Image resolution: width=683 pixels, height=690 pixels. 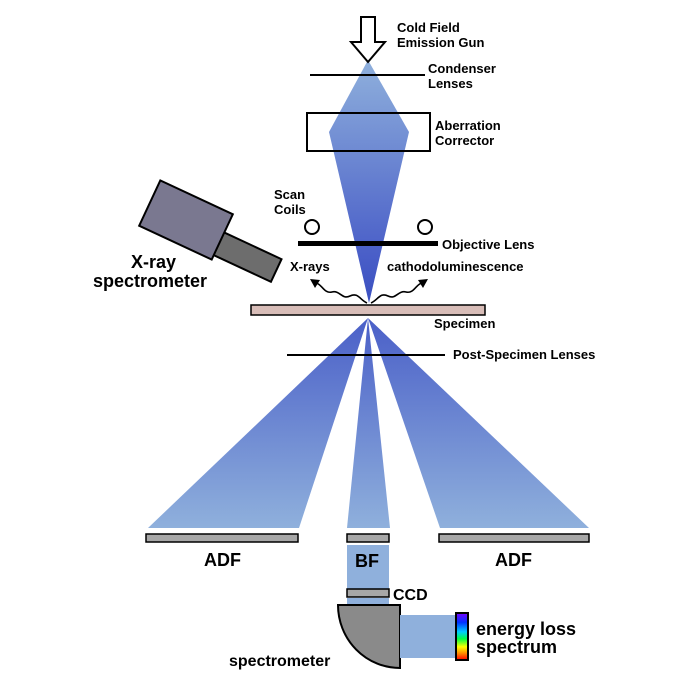 I want to click on objective-lens-bar, so click(x=368, y=243).